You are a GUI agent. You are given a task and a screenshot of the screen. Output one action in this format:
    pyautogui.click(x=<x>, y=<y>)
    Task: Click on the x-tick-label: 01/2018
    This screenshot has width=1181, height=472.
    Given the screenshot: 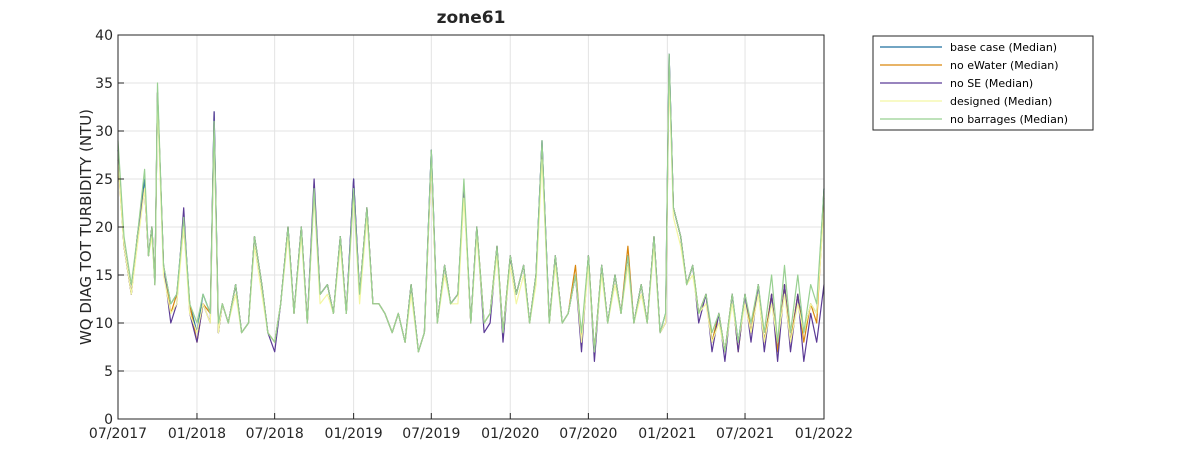 What is the action you would take?
    pyautogui.click(x=197, y=434)
    